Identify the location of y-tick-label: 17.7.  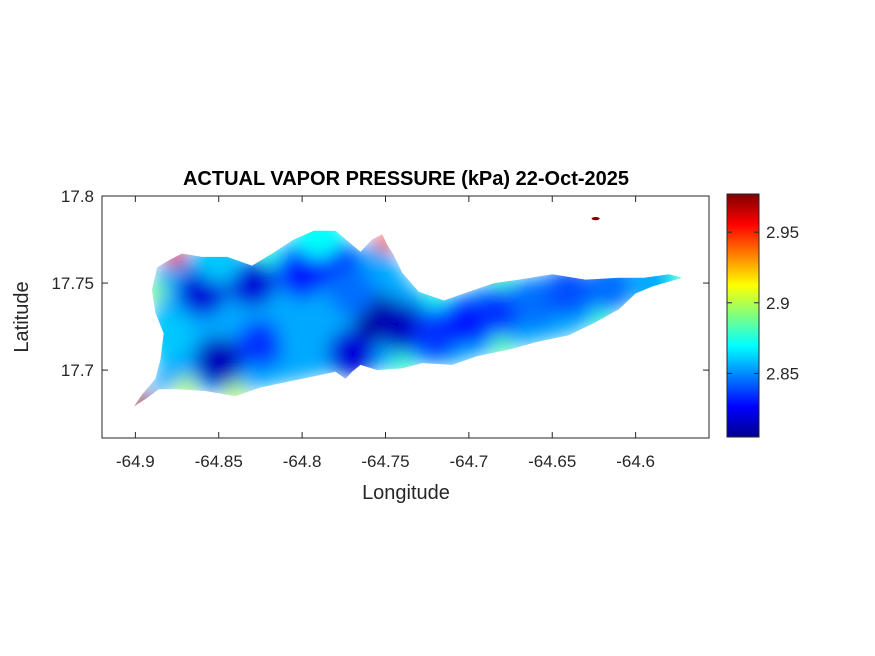
(77, 370).